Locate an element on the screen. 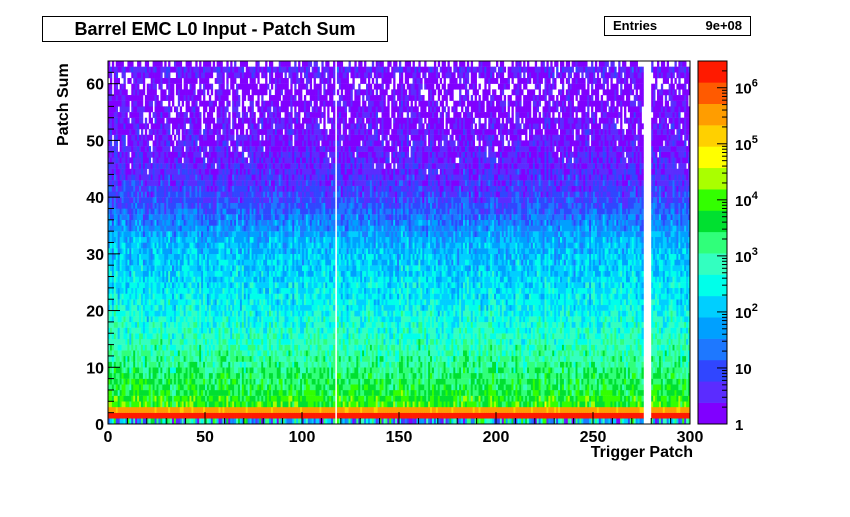  stats-box: Entries 9e+08 is located at coordinates (677, 26).